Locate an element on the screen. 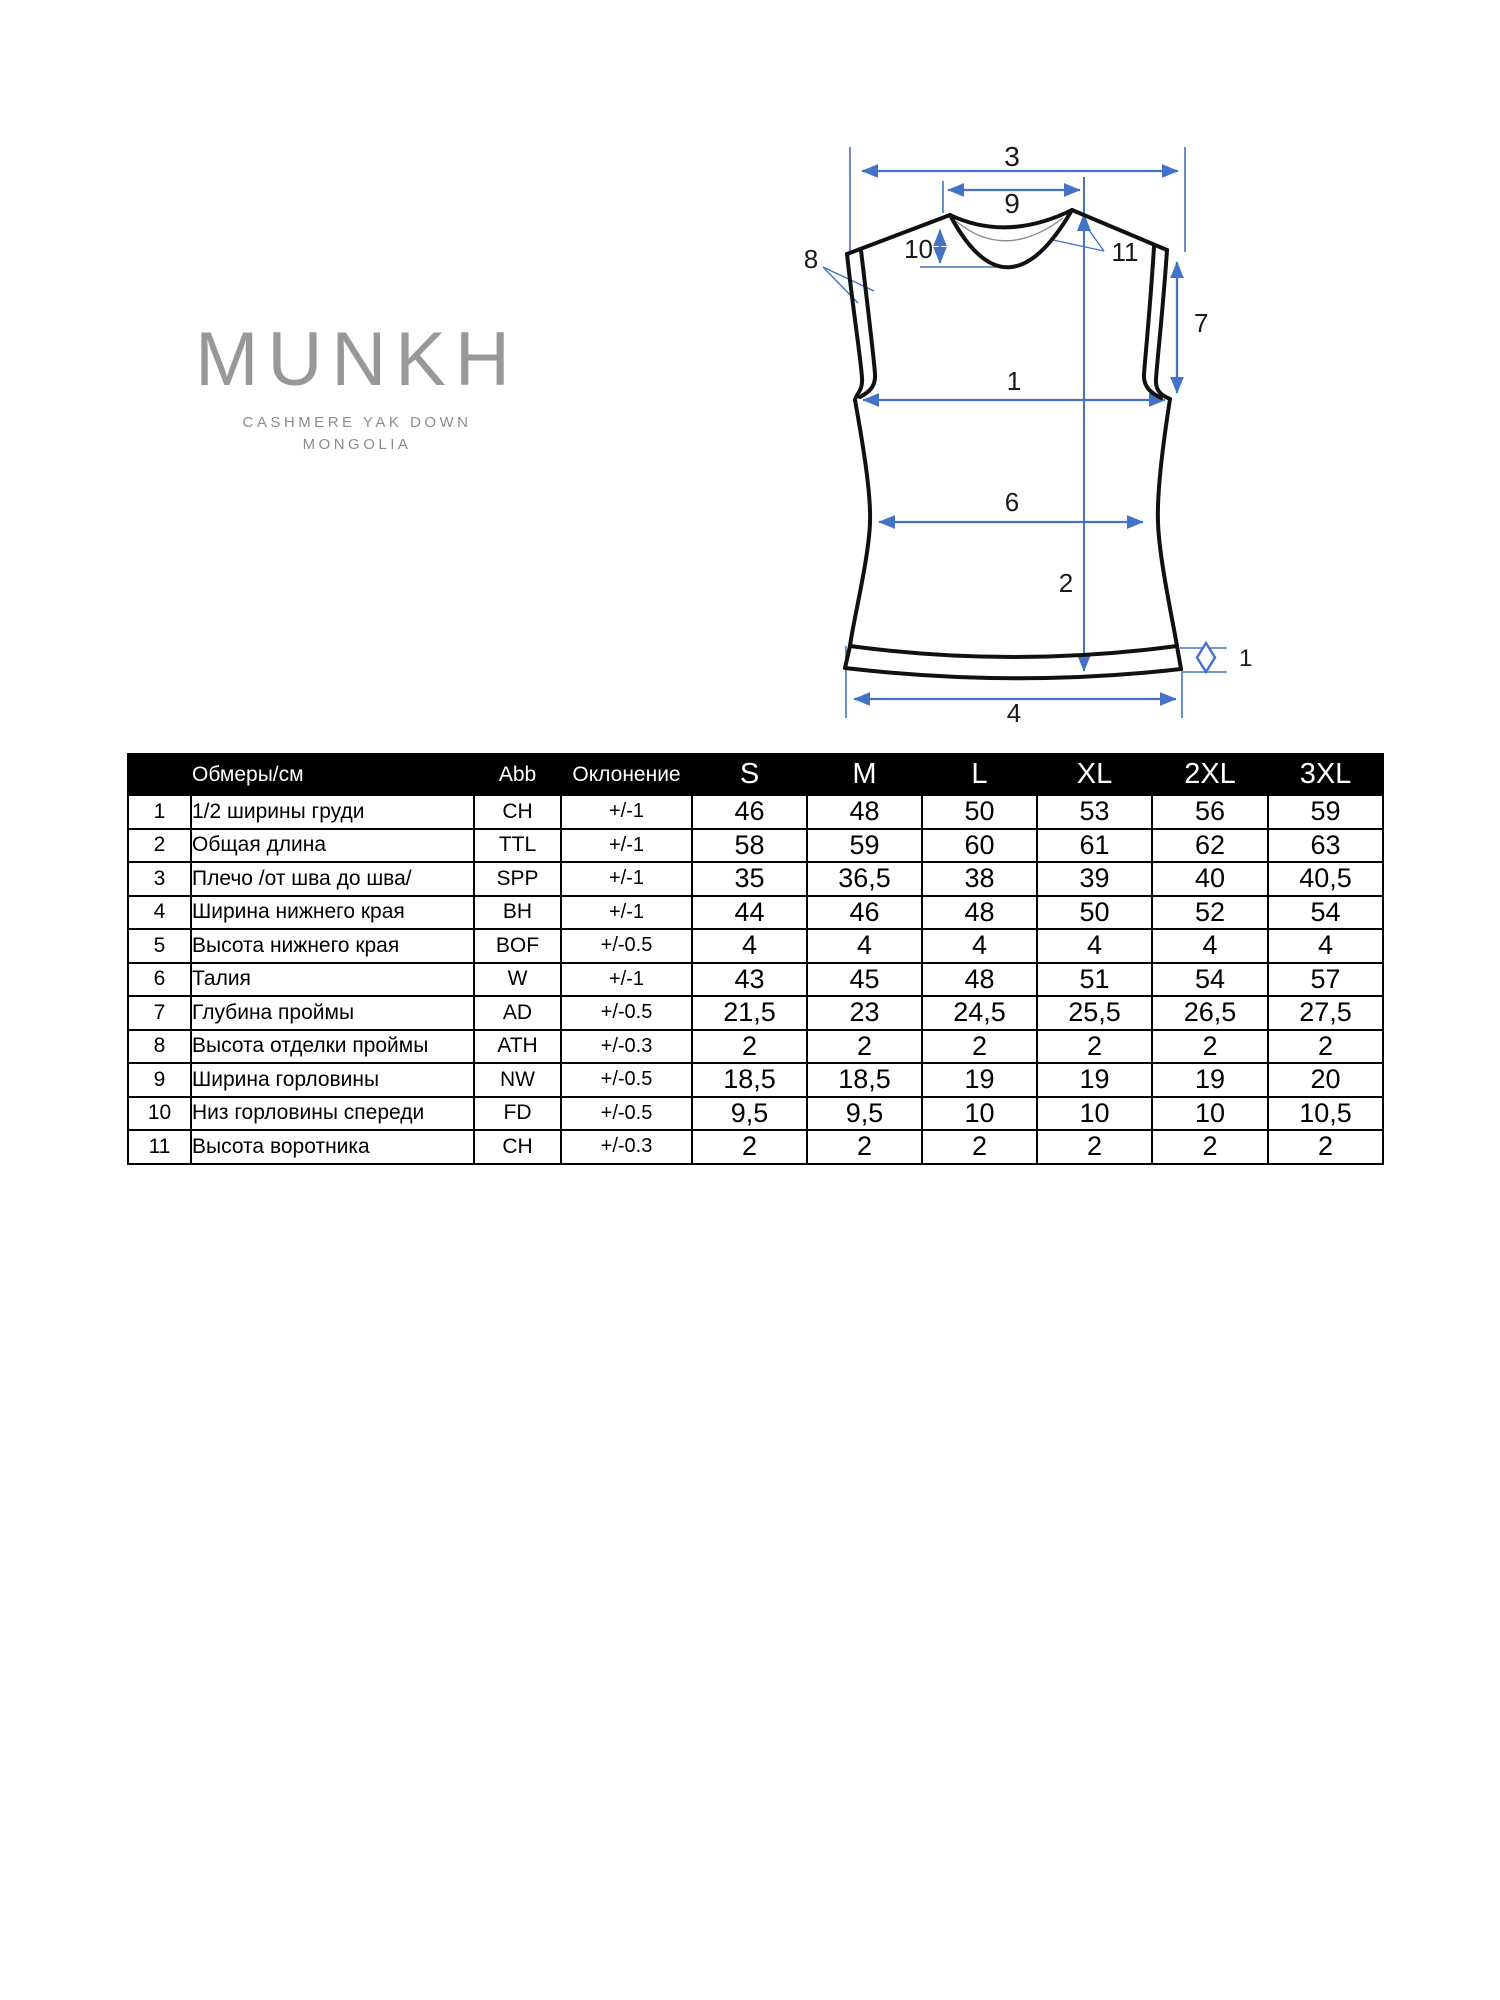 This screenshot has width=1500, height=2000. value-3xl: 63 is located at coordinates (1325, 845).